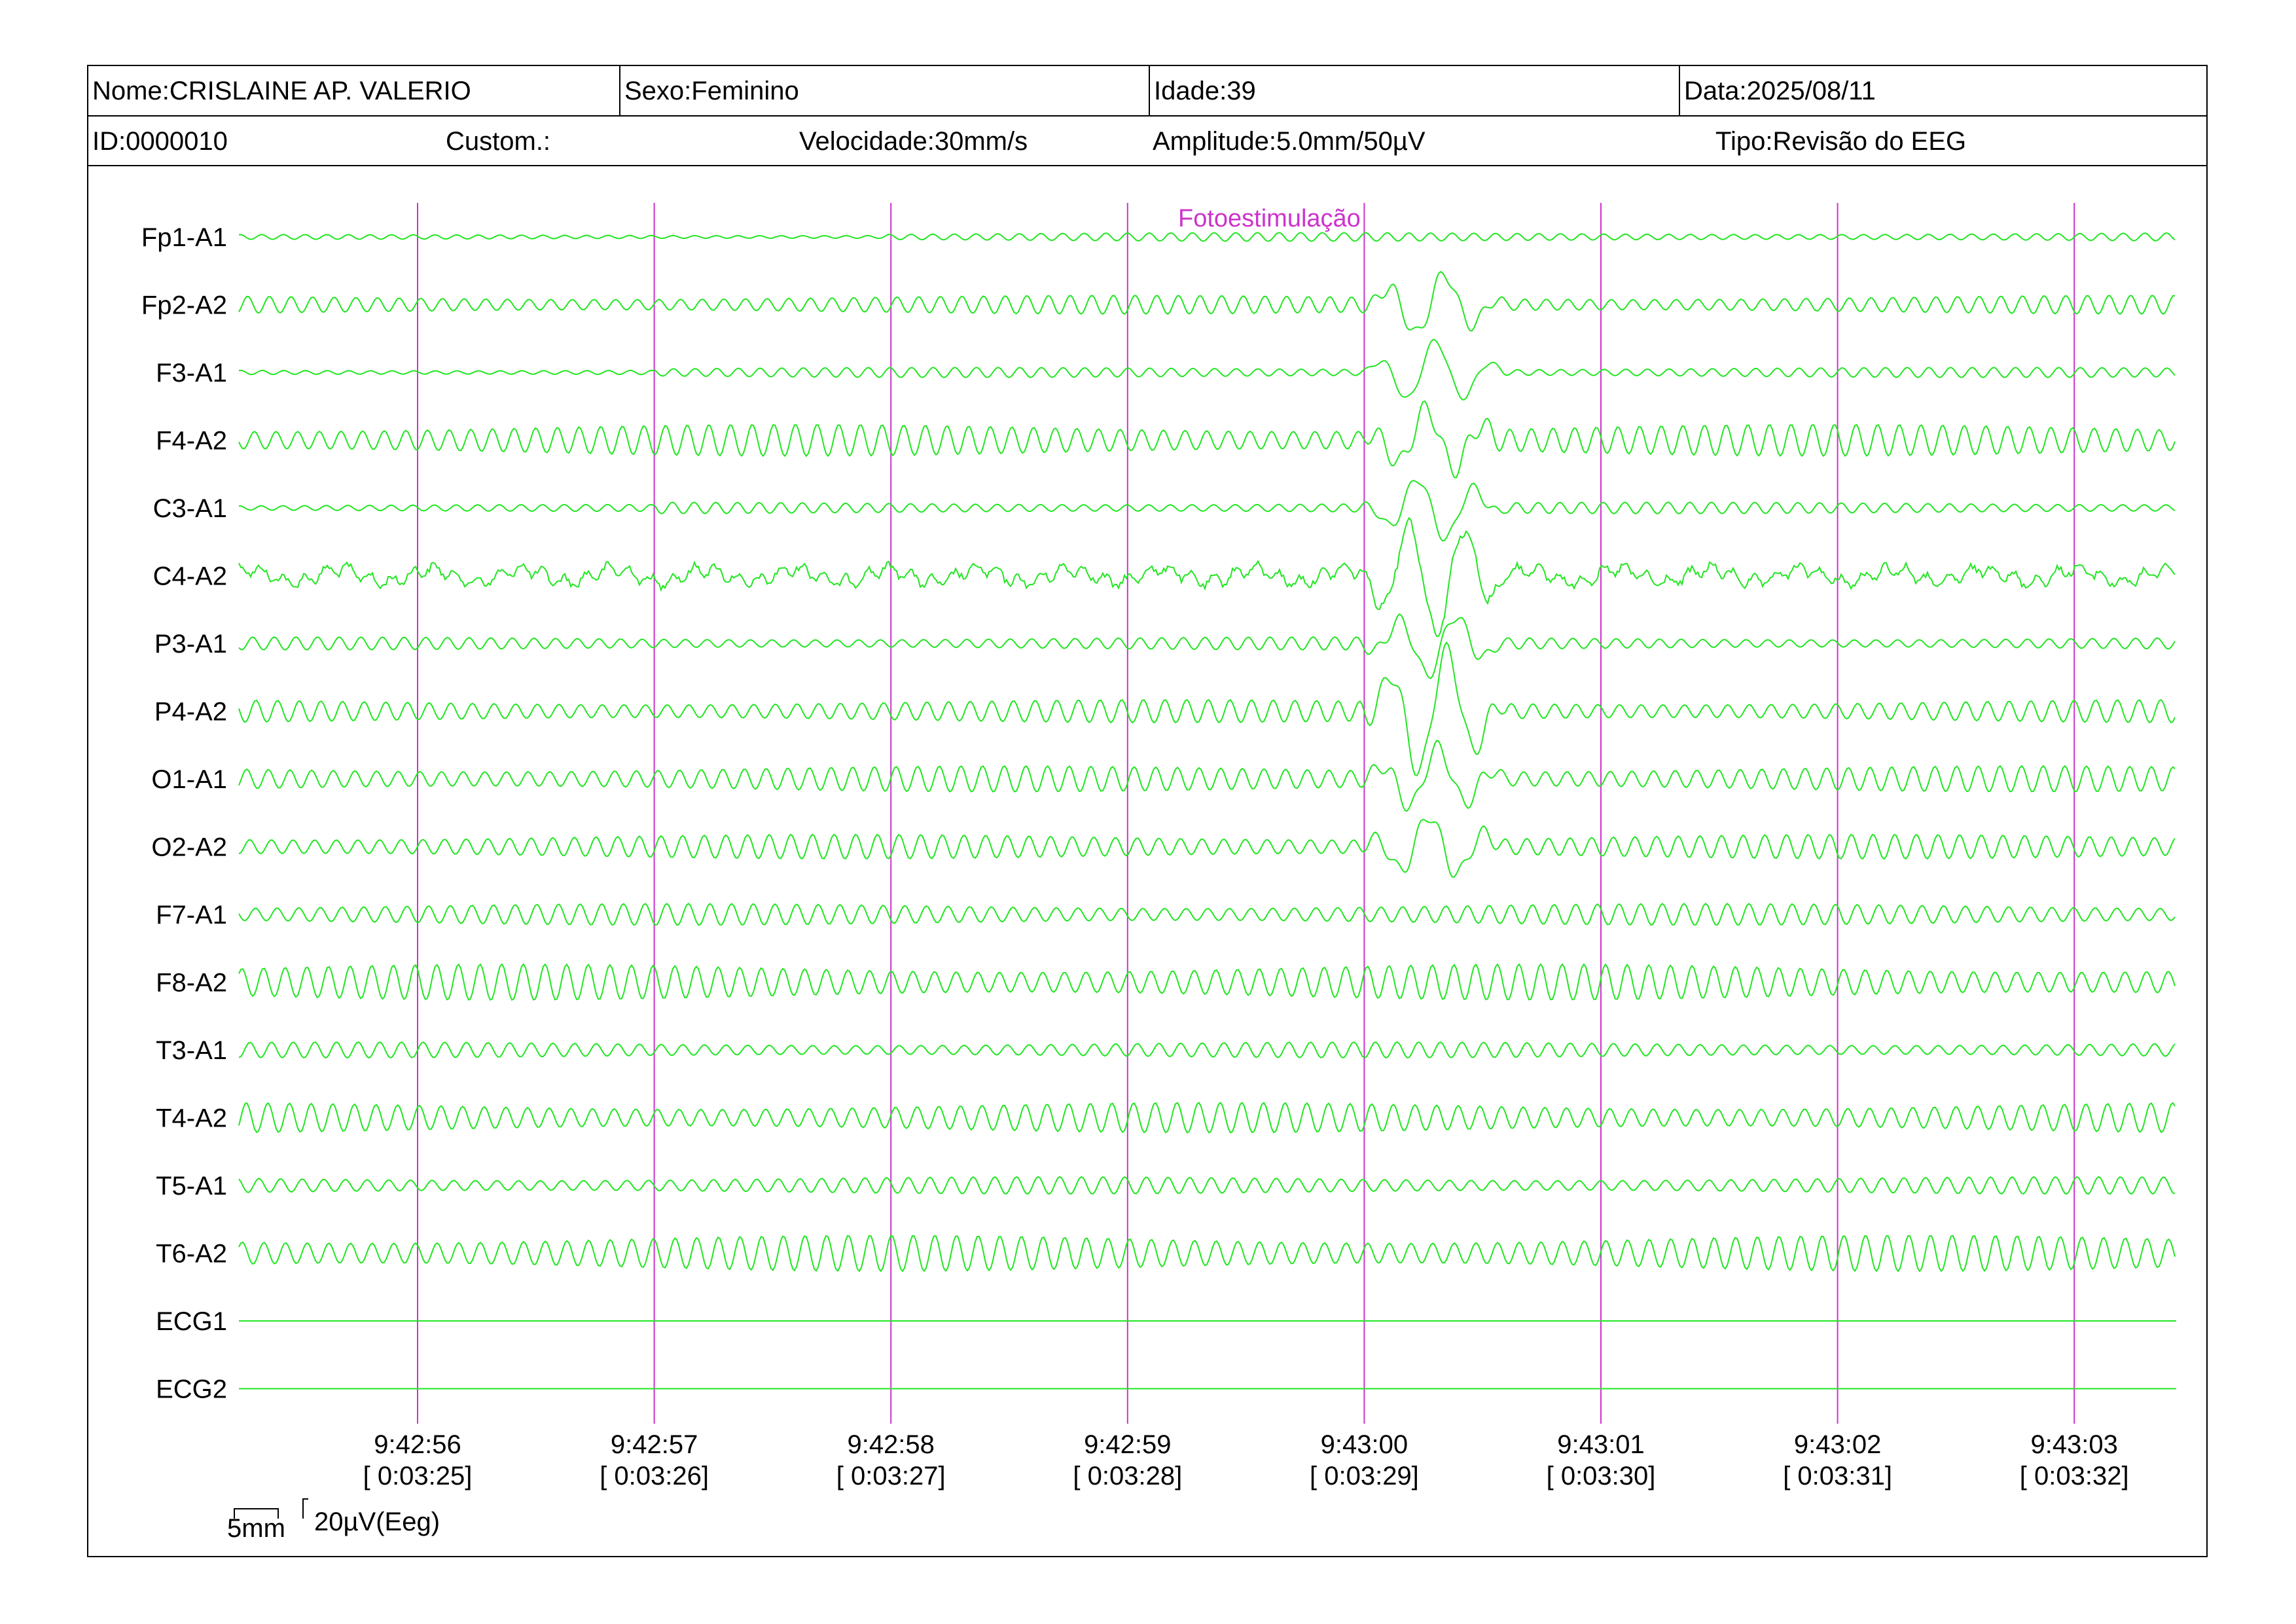 This screenshot has width=2296, height=1624. I want to click on channel-label: O1-A1, so click(189, 779).